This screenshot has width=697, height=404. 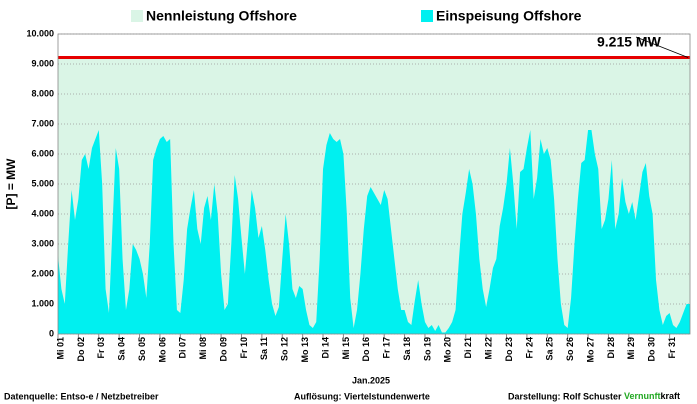 What do you see at coordinates (40, 33) in the screenshot?
I see `y-tick-label: 10.000` at bounding box center [40, 33].